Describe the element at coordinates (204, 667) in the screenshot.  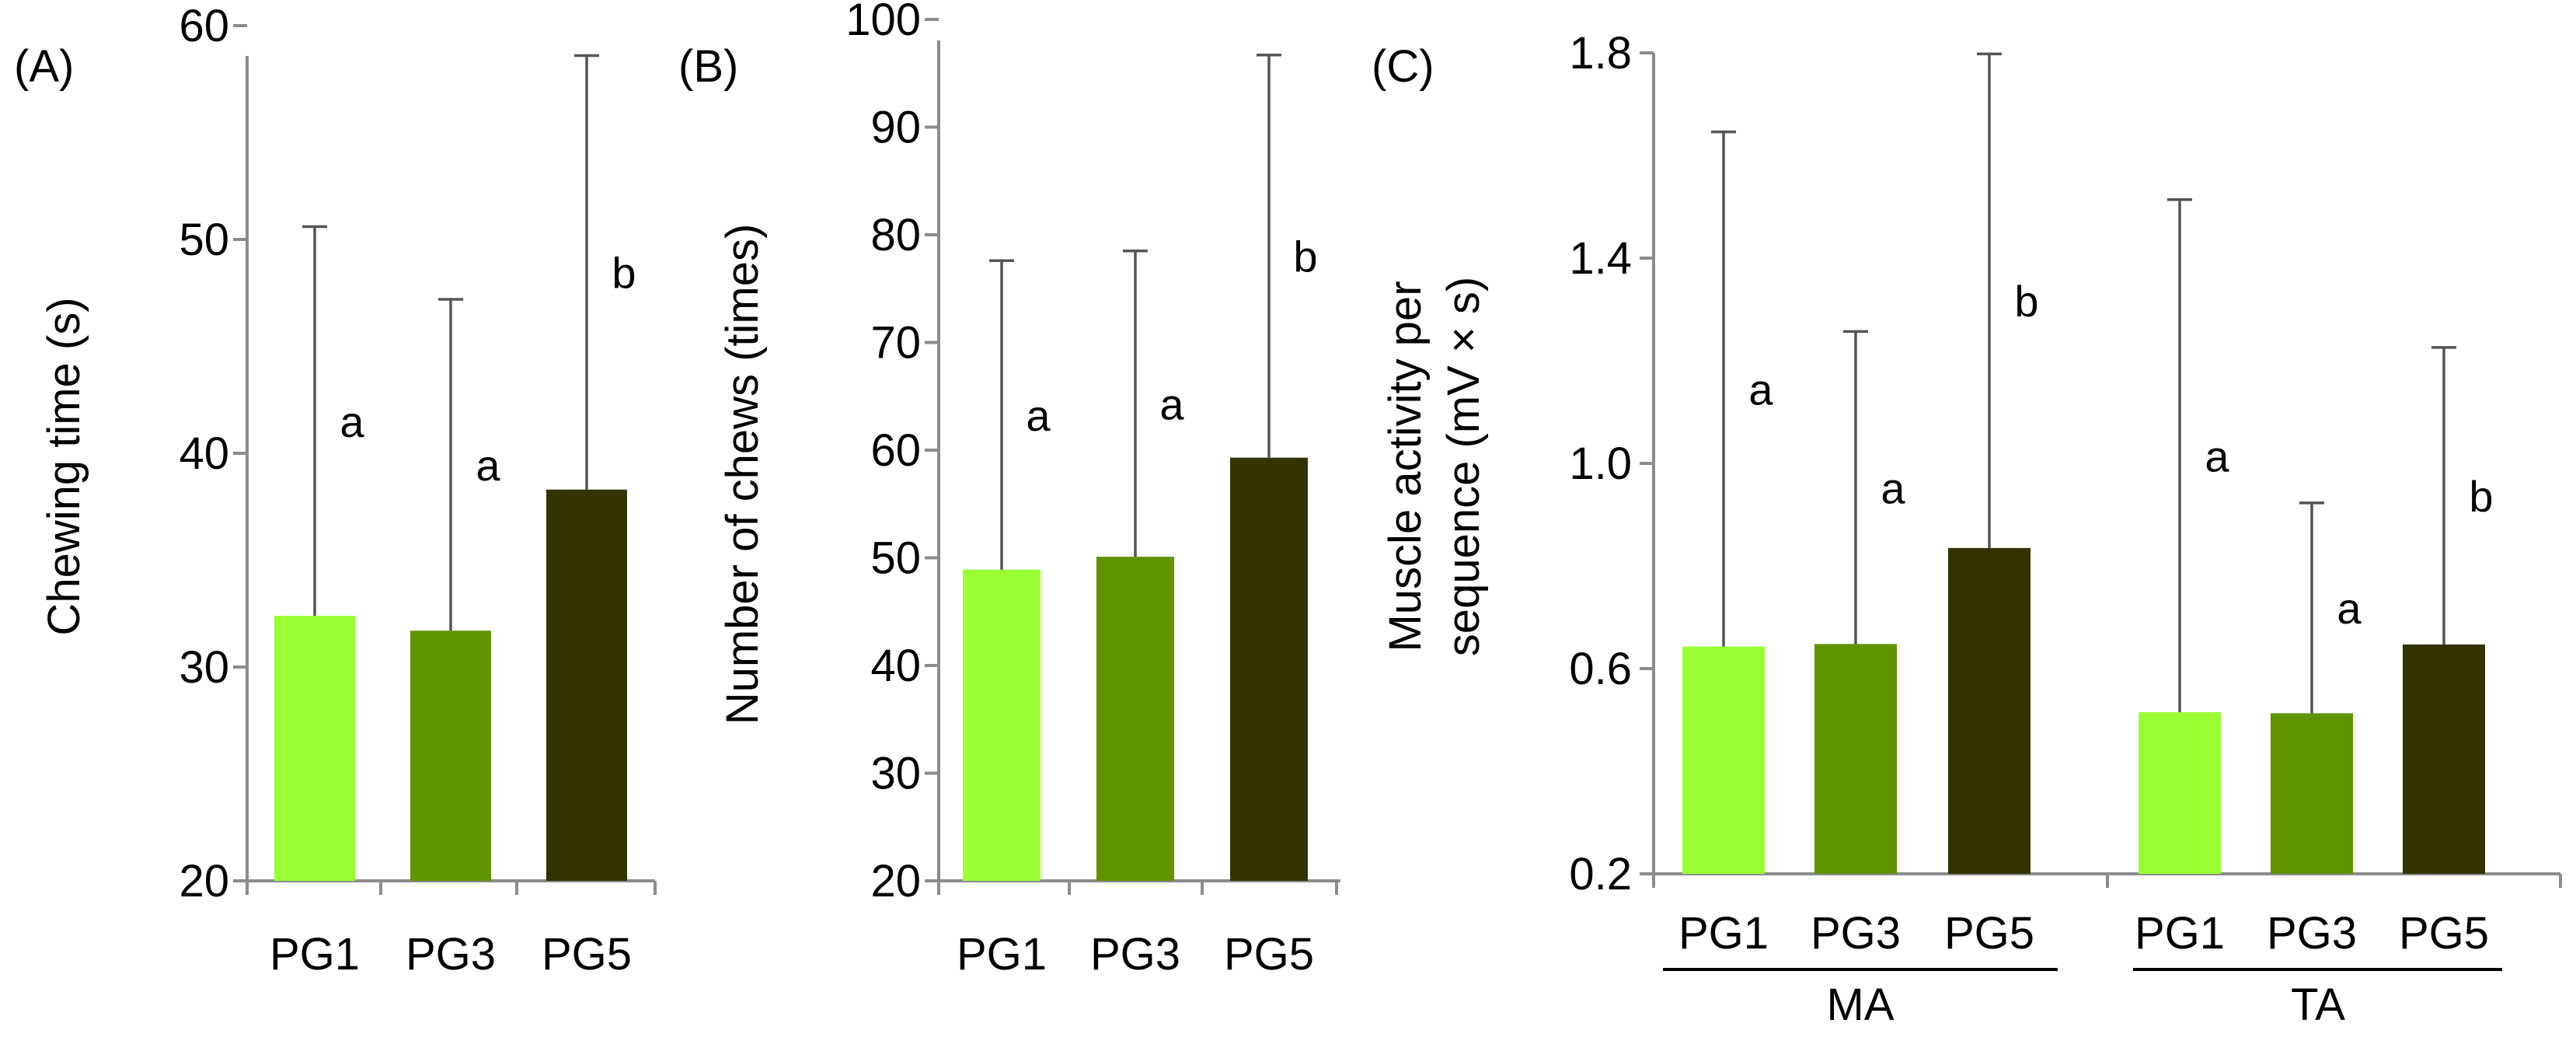
I see `panel-a-y-tick-label: 30` at that location.